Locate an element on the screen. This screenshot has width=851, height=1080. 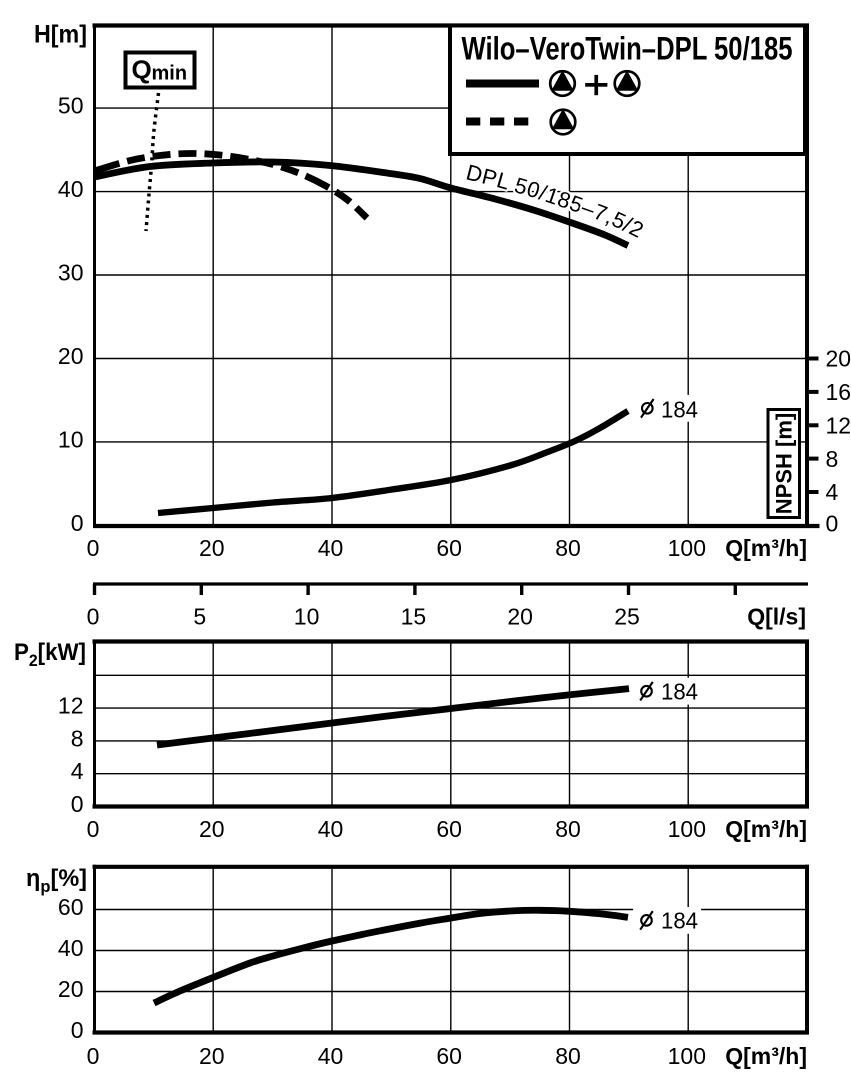
svg-text: Q[l/s] is located at coordinates (776, 617).